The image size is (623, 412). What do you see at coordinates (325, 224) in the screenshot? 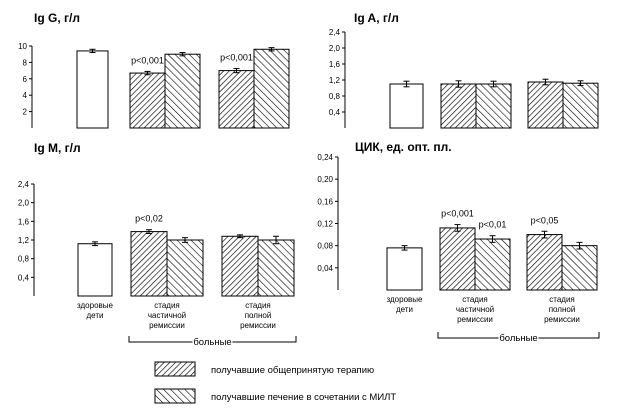
I see `y-tick-label: 0,12` at bounding box center [325, 224].